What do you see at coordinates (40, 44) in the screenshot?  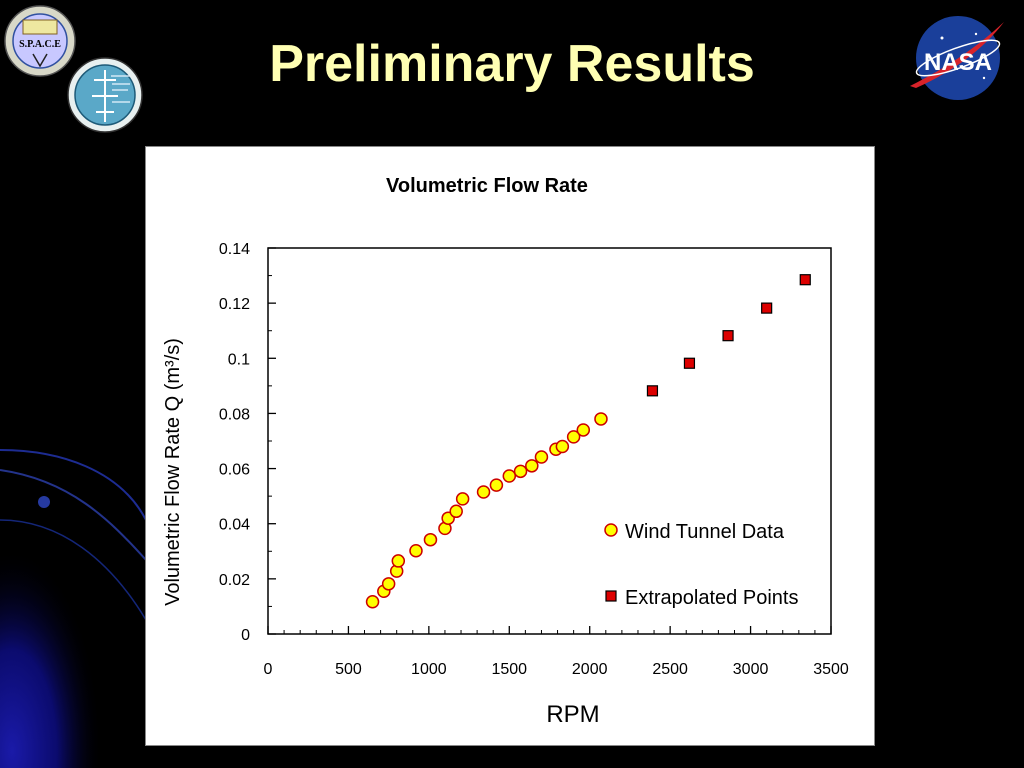 I see `space-logo-text: S.P.A.C.E` at bounding box center [40, 44].